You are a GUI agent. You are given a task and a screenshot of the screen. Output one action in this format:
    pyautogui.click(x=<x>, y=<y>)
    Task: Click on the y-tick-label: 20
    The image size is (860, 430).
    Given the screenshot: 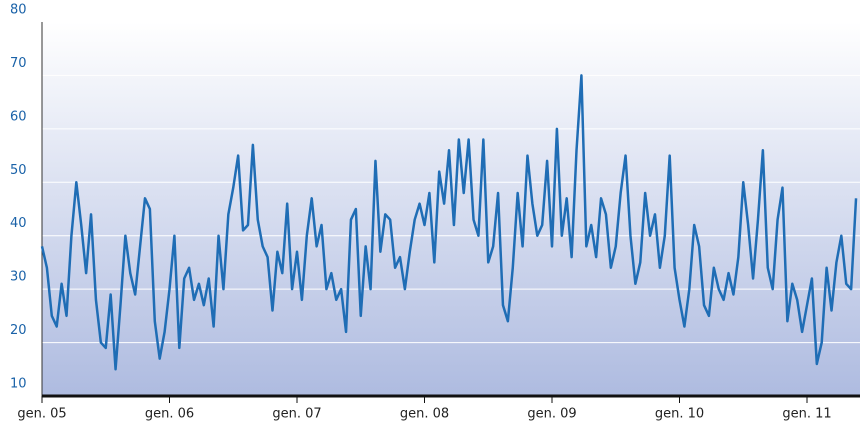 What is the action you would take?
    pyautogui.click(x=18, y=330)
    